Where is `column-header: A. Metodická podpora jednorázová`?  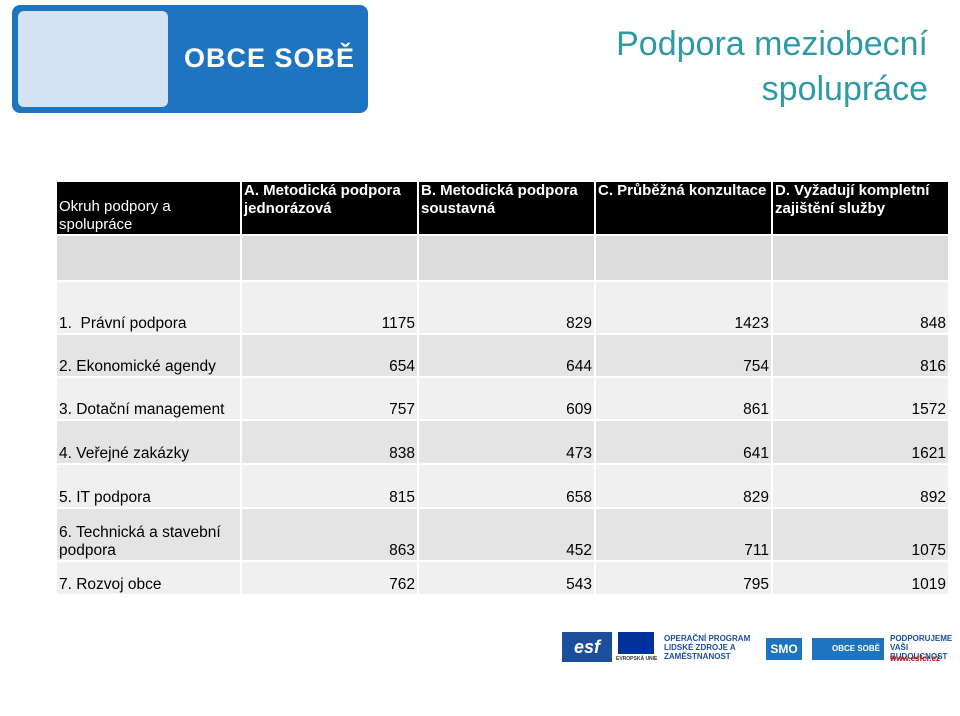
column-header: A. Metodická podpora jednorázová is located at coordinates (329, 208).